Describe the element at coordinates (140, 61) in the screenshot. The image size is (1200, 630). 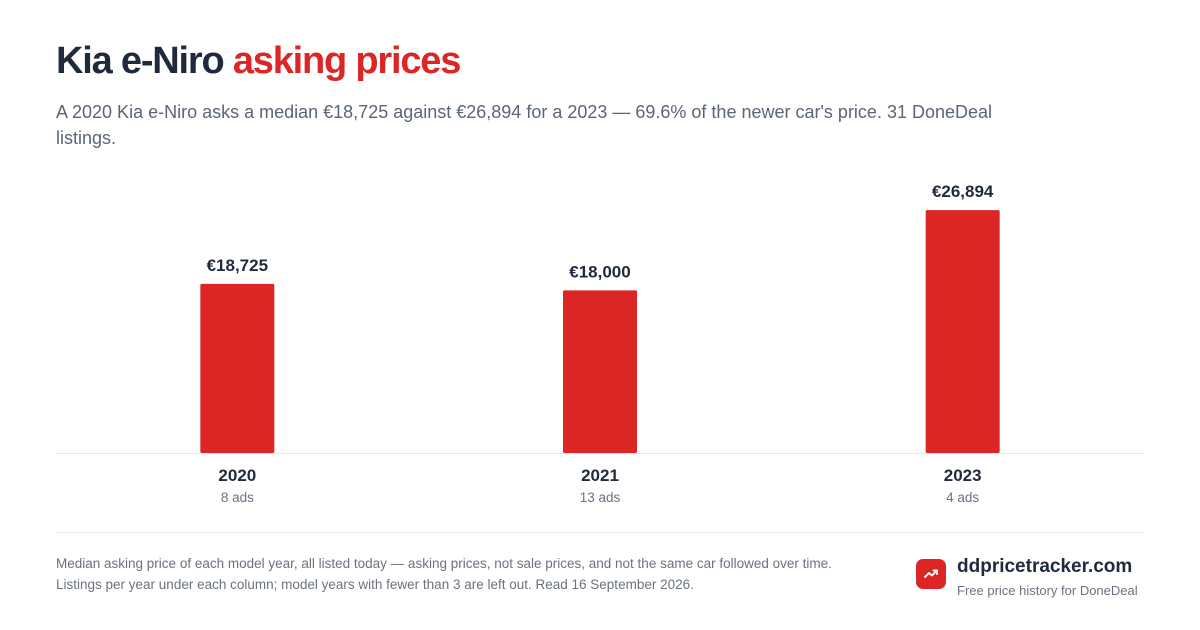
I see `title-main: Kia e-Niro` at that location.